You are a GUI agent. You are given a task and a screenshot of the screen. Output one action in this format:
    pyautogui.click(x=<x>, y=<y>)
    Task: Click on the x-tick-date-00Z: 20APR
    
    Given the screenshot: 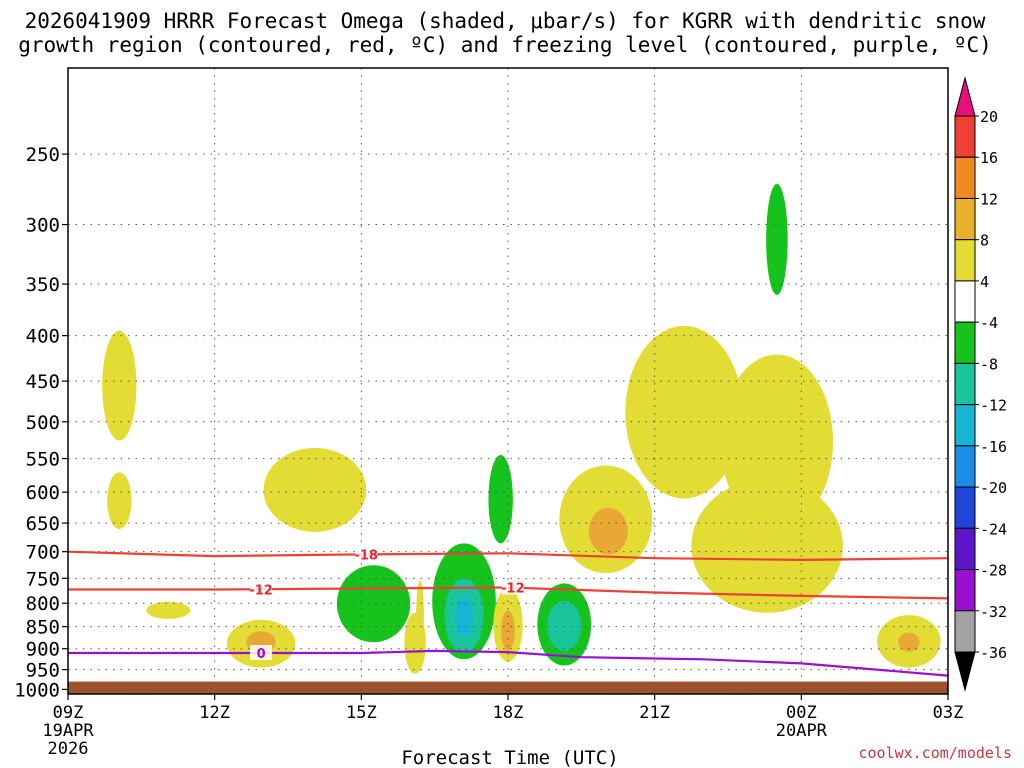 What is the action you would take?
    pyautogui.click(x=802, y=731)
    